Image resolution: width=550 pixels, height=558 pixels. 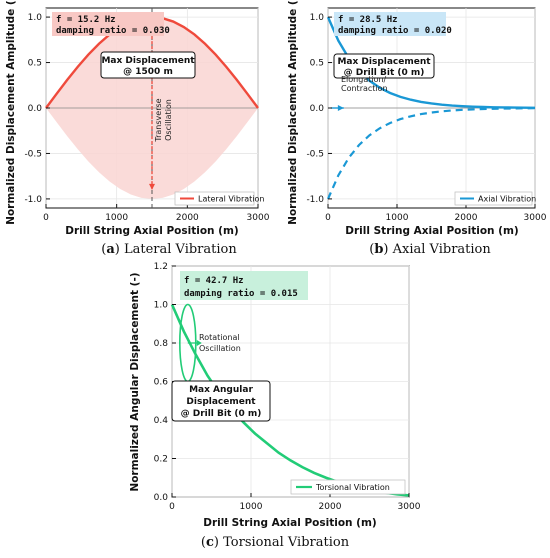 I want to click on legend-c, so click(x=348, y=487).